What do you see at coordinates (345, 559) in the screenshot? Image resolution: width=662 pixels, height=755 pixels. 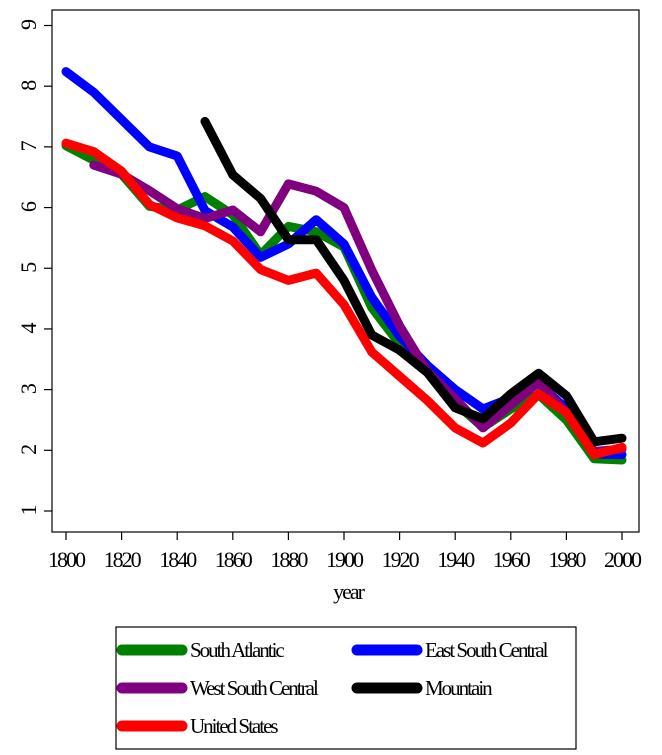 I see `x-tick-label: 1900` at bounding box center [345, 559].